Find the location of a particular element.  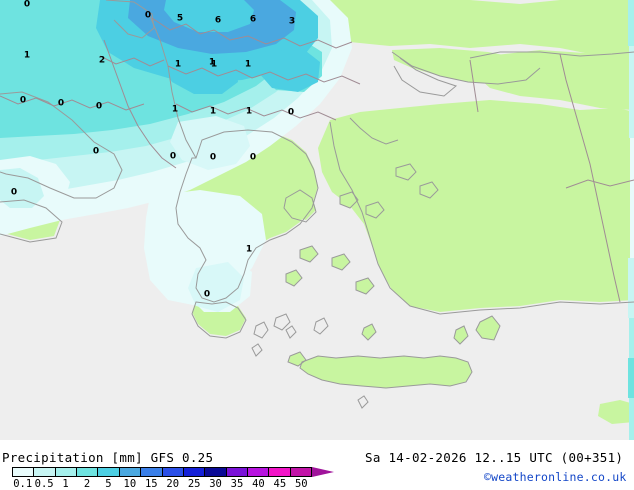

color-scale-tick: 20 is located at coordinates (173, 484).